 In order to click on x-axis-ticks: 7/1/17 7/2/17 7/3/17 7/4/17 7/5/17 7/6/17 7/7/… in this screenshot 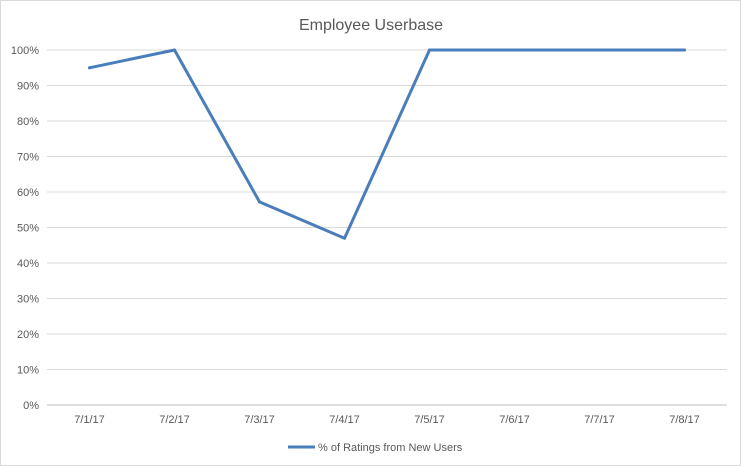, I will do `click(387, 420)`.